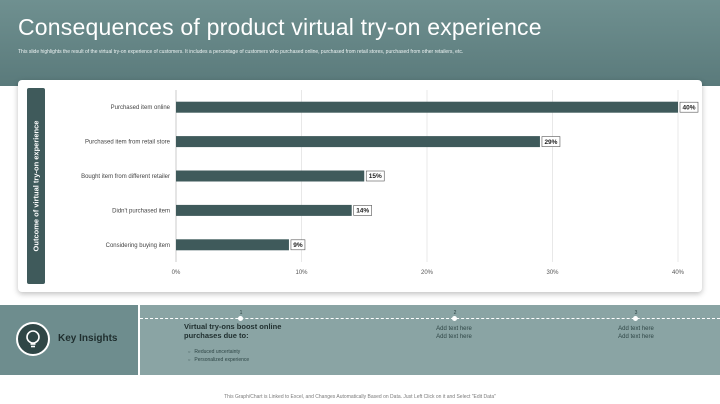 This screenshot has height=404, width=720. I want to click on y-axis-label-band: Outcome of virtual try-on experience, so click(36, 186).